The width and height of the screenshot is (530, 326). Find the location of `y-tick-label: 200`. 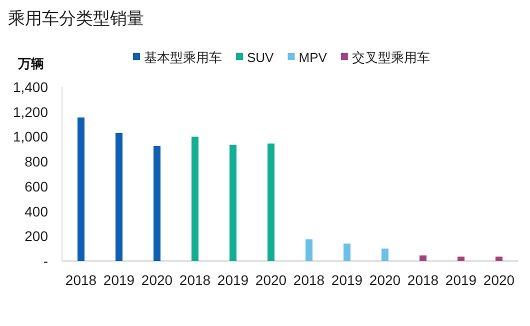

y-tick-label: 200 is located at coordinates (36, 236).